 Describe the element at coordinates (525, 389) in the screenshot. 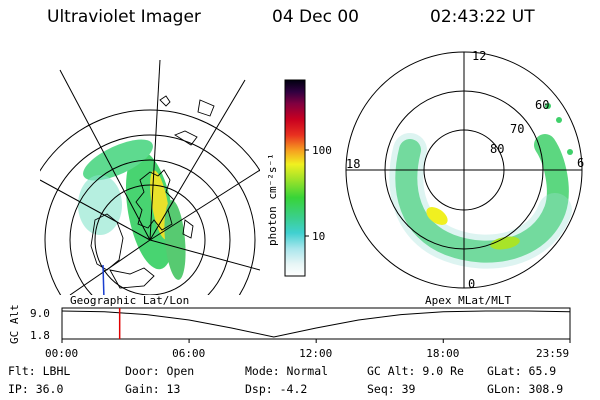

I see `glon-info: GLon: 308.9` at that location.